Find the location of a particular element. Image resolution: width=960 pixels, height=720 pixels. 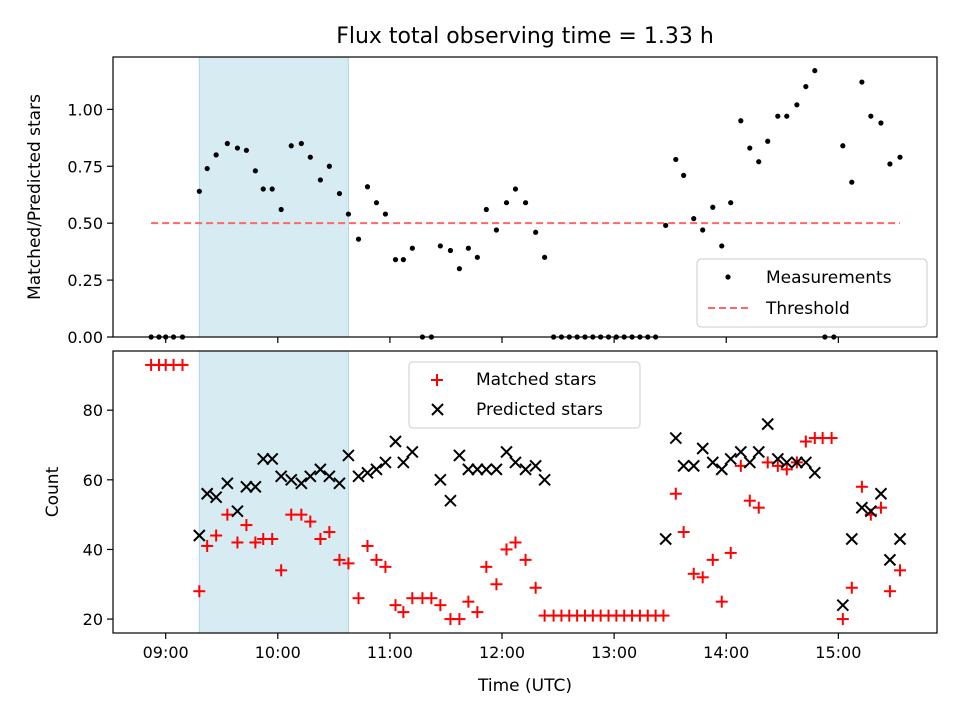

count-y-tick-label: 80 is located at coordinates (93, 410).